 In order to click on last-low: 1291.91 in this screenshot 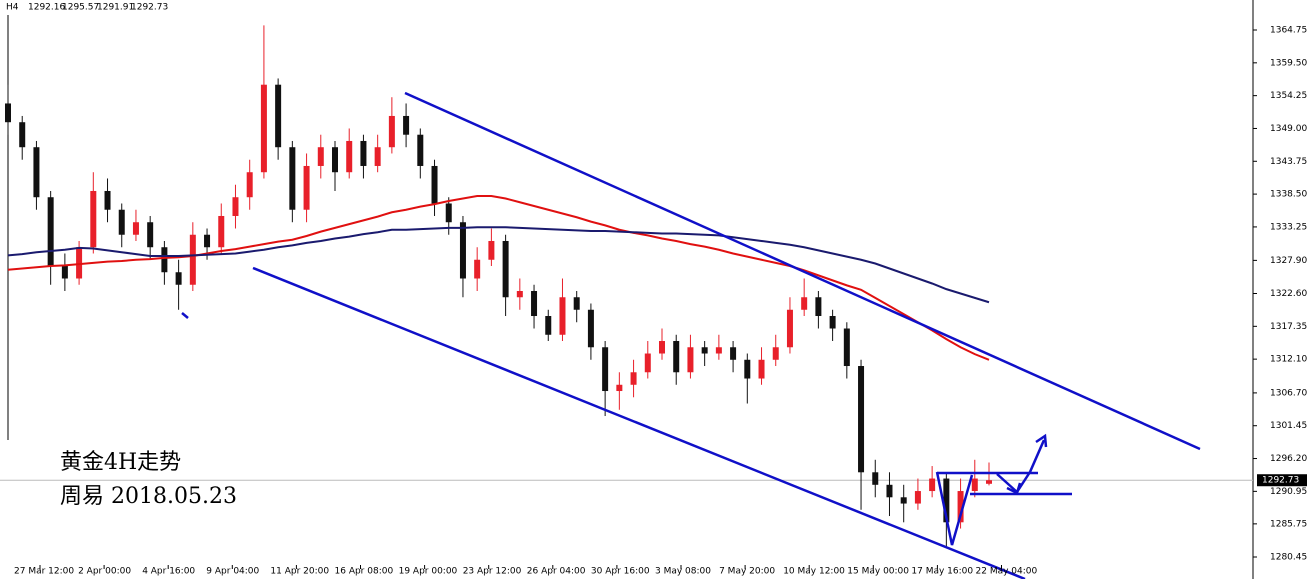, I will do `click(115, 8)`.